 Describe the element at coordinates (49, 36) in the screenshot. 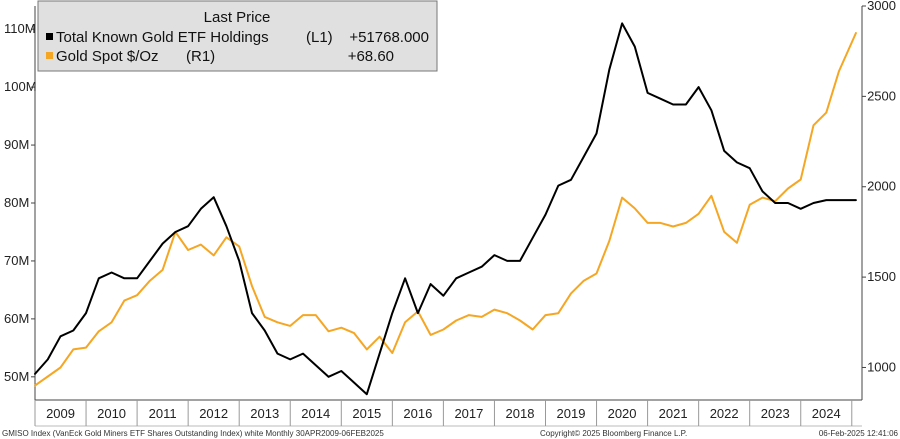

I see `legend-swatch-etf-holdings` at that location.